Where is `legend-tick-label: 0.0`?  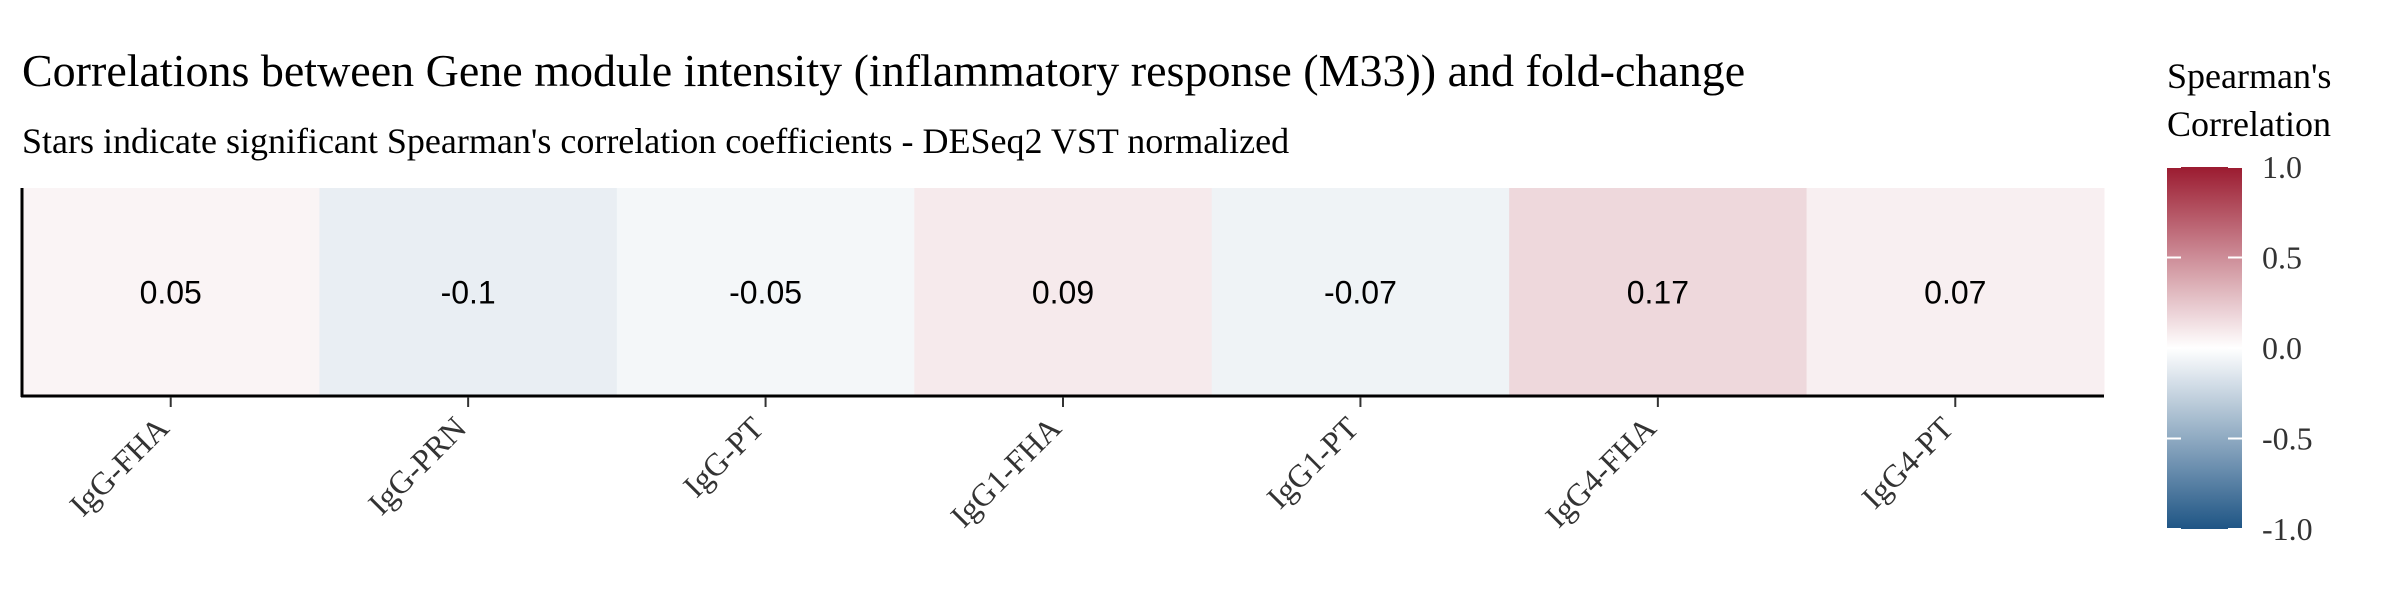 legend-tick-label: 0.0 is located at coordinates (2282, 348).